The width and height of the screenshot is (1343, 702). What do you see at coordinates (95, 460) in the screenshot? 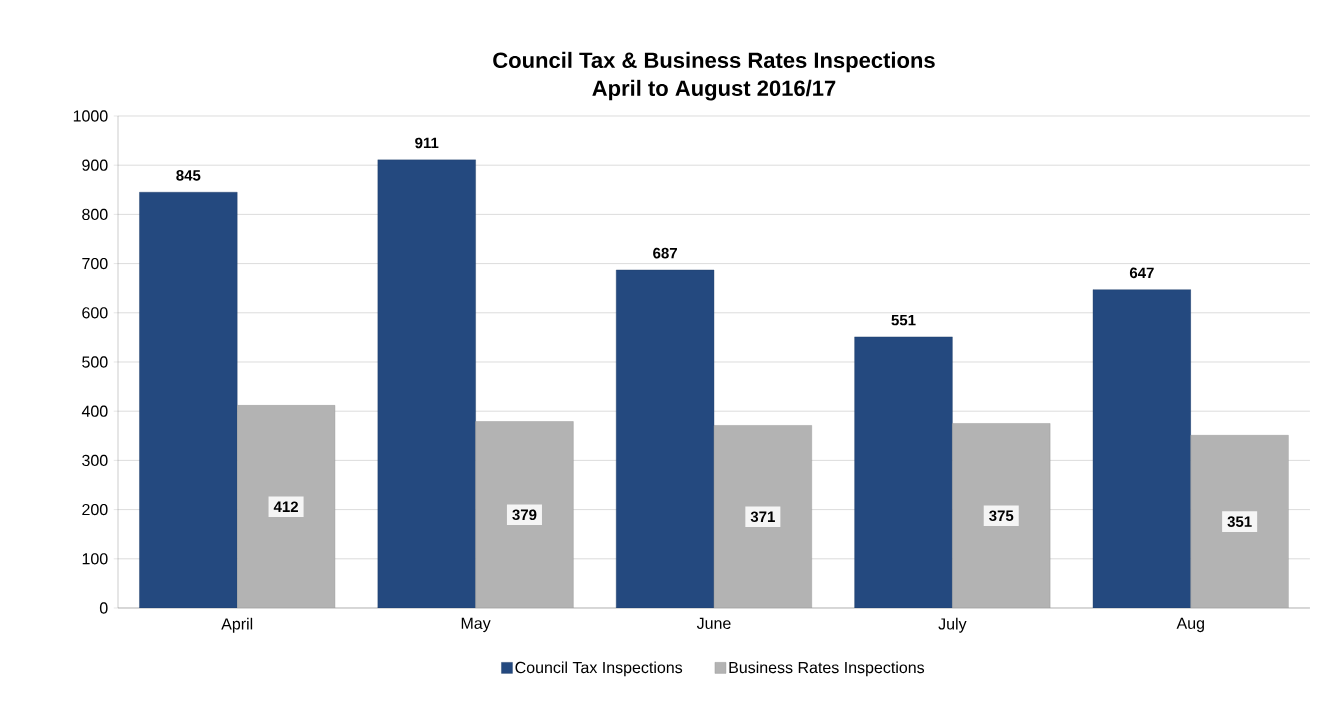
I see `y-tick-label: 300` at bounding box center [95, 460].